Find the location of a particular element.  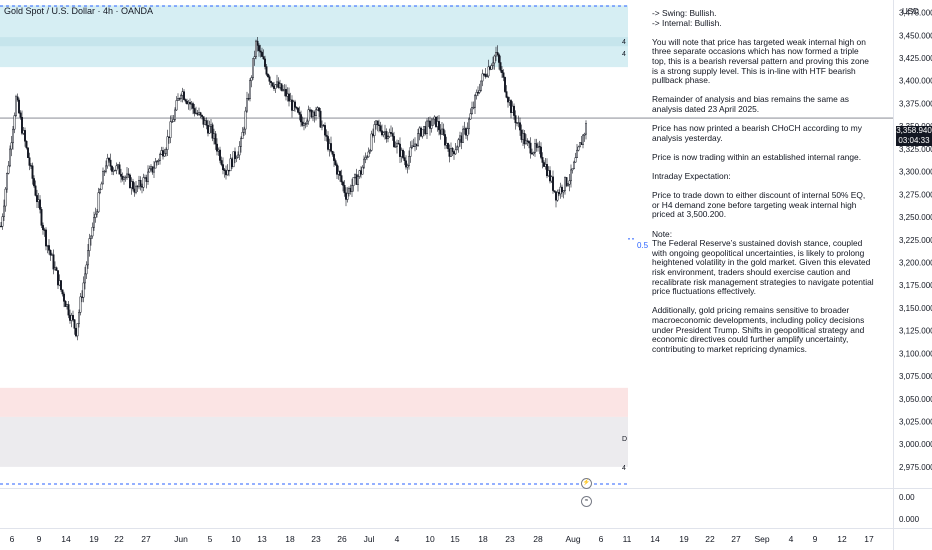

time-tick-label: 26 is located at coordinates (342, 539).